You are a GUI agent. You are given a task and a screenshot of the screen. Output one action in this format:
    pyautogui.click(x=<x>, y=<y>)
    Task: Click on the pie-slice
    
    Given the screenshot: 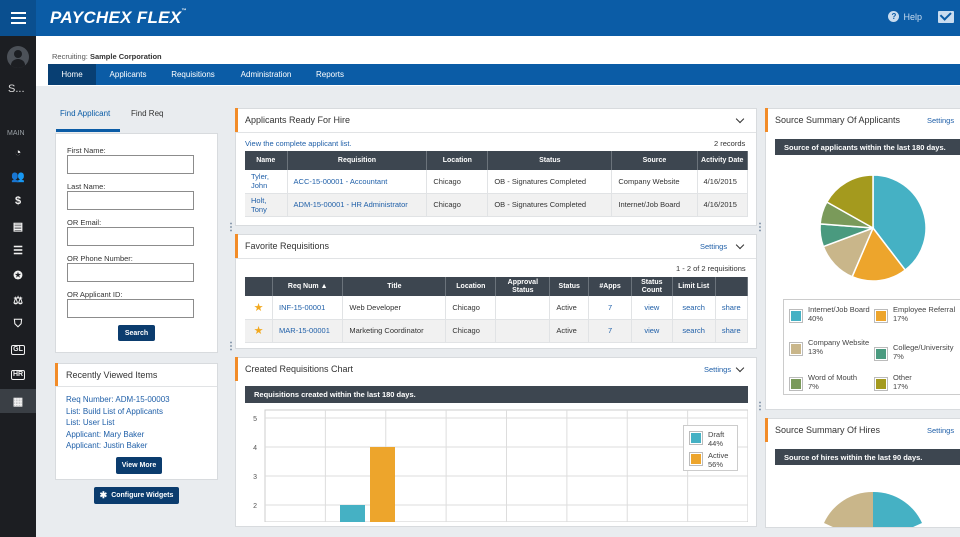 What is the action you would take?
    pyautogui.click(x=848, y=509)
    